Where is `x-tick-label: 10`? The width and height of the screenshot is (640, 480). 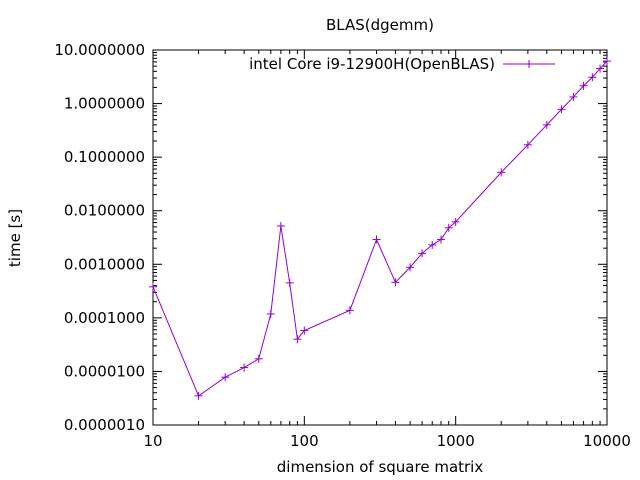 x-tick-label: 10 is located at coordinates (152, 441).